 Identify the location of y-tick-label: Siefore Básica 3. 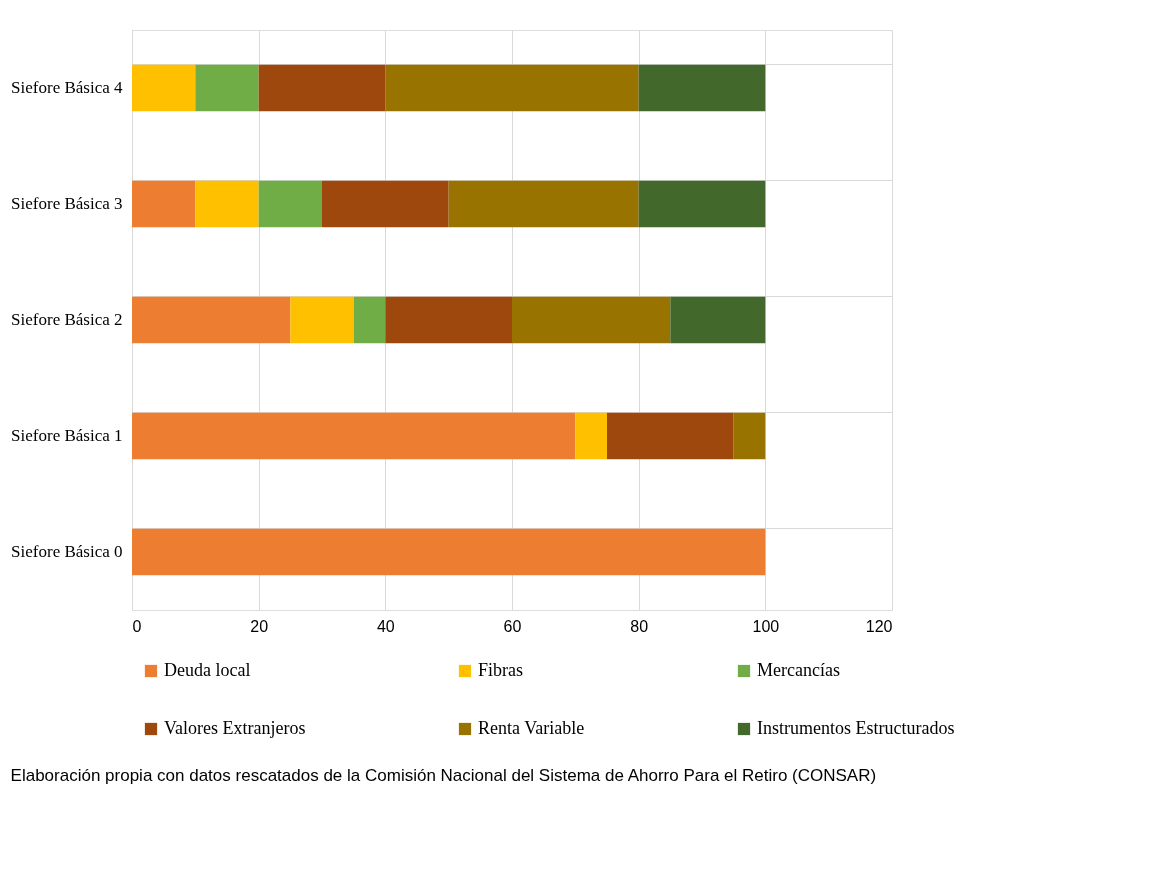
(67, 203).